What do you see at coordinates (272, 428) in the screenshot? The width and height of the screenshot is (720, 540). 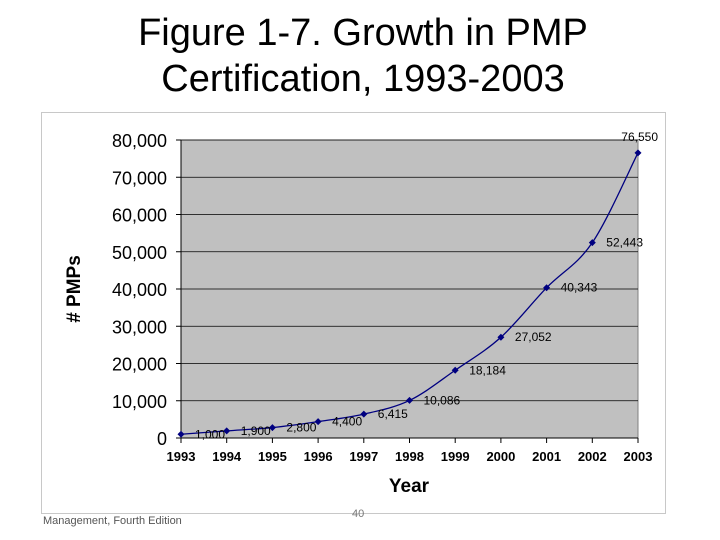 I see `data-point-1995` at bounding box center [272, 428].